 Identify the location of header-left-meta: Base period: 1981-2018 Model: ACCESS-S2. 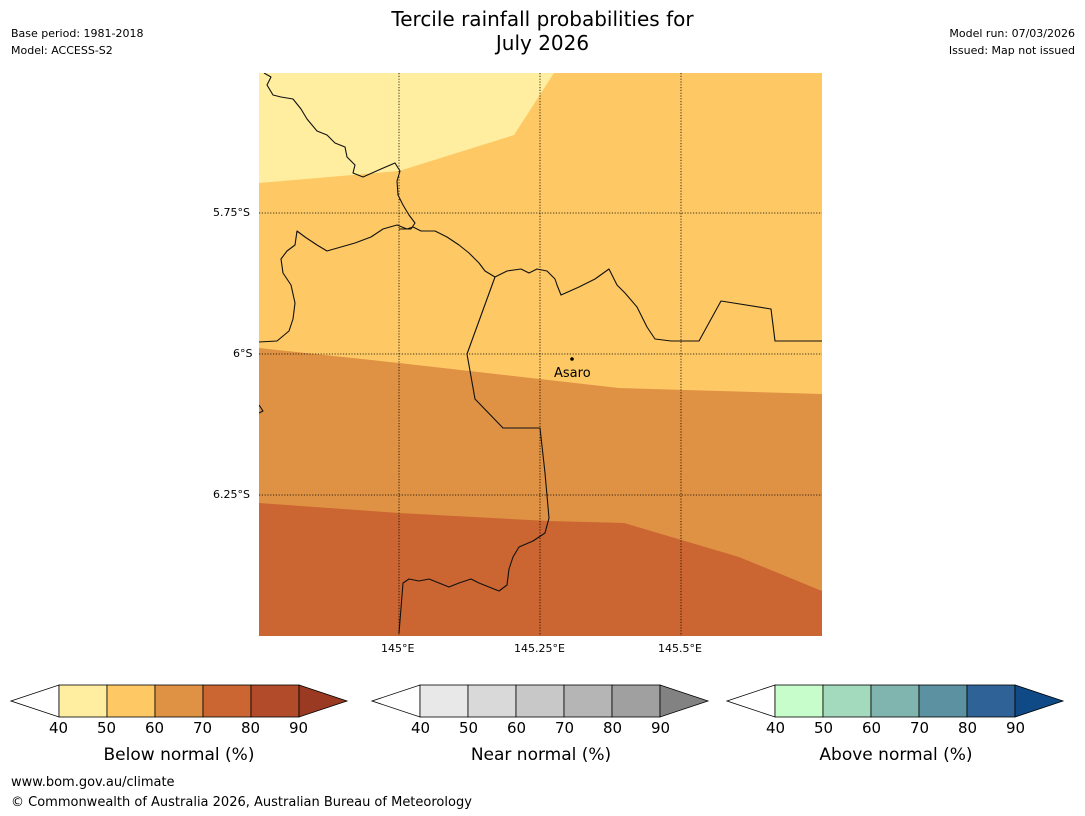
(77, 42).